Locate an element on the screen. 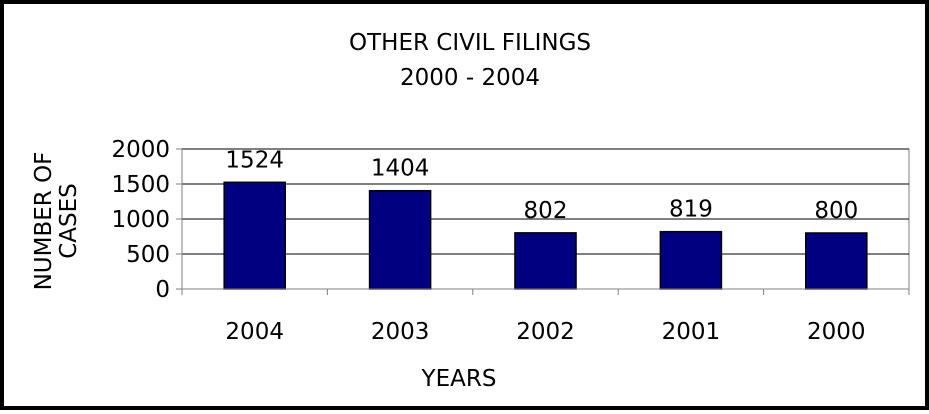 The image size is (929, 414). x-tick-label-2002: 2002 is located at coordinates (545, 332).